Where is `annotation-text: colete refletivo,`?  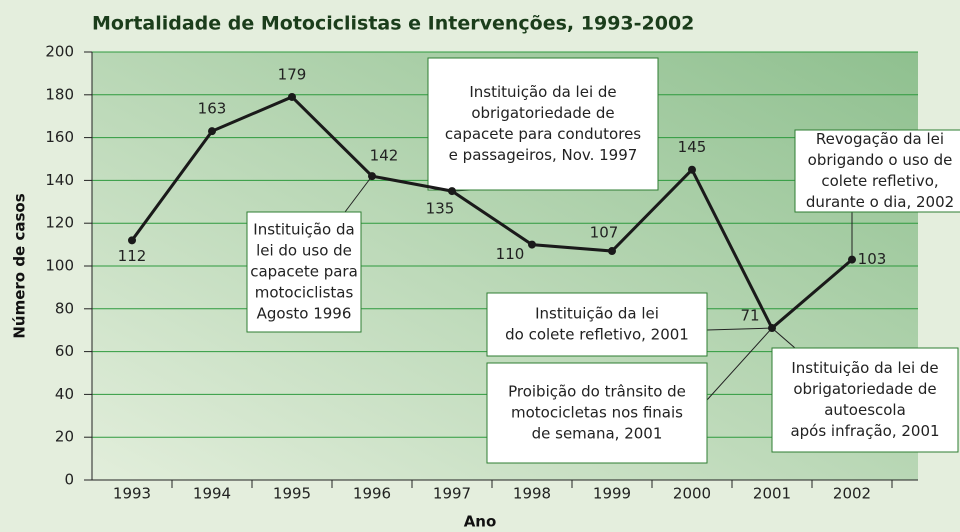 annotation-text: colete refletivo, is located at coordinates (879, 181).